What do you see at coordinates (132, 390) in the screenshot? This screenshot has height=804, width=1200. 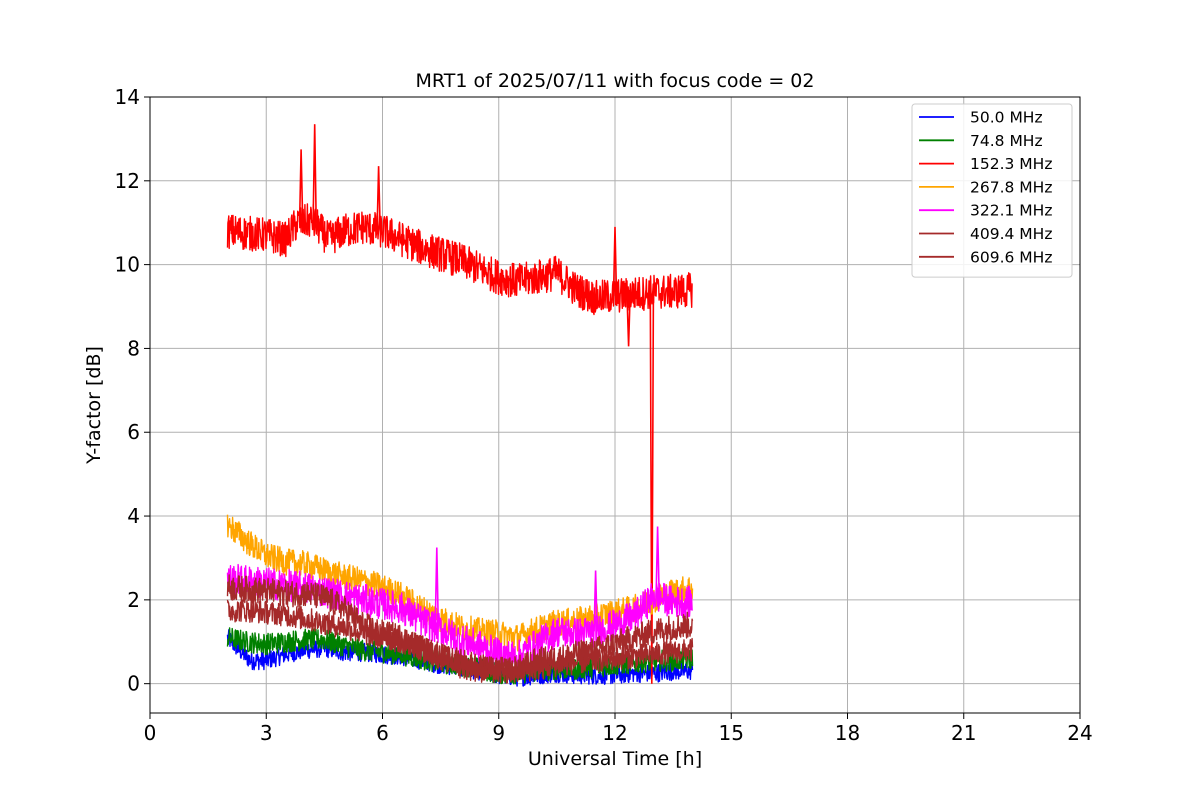 I see `y-axis-ticks: 0 2 4 6 8 10 12 14` at bounding box center [132, 390].